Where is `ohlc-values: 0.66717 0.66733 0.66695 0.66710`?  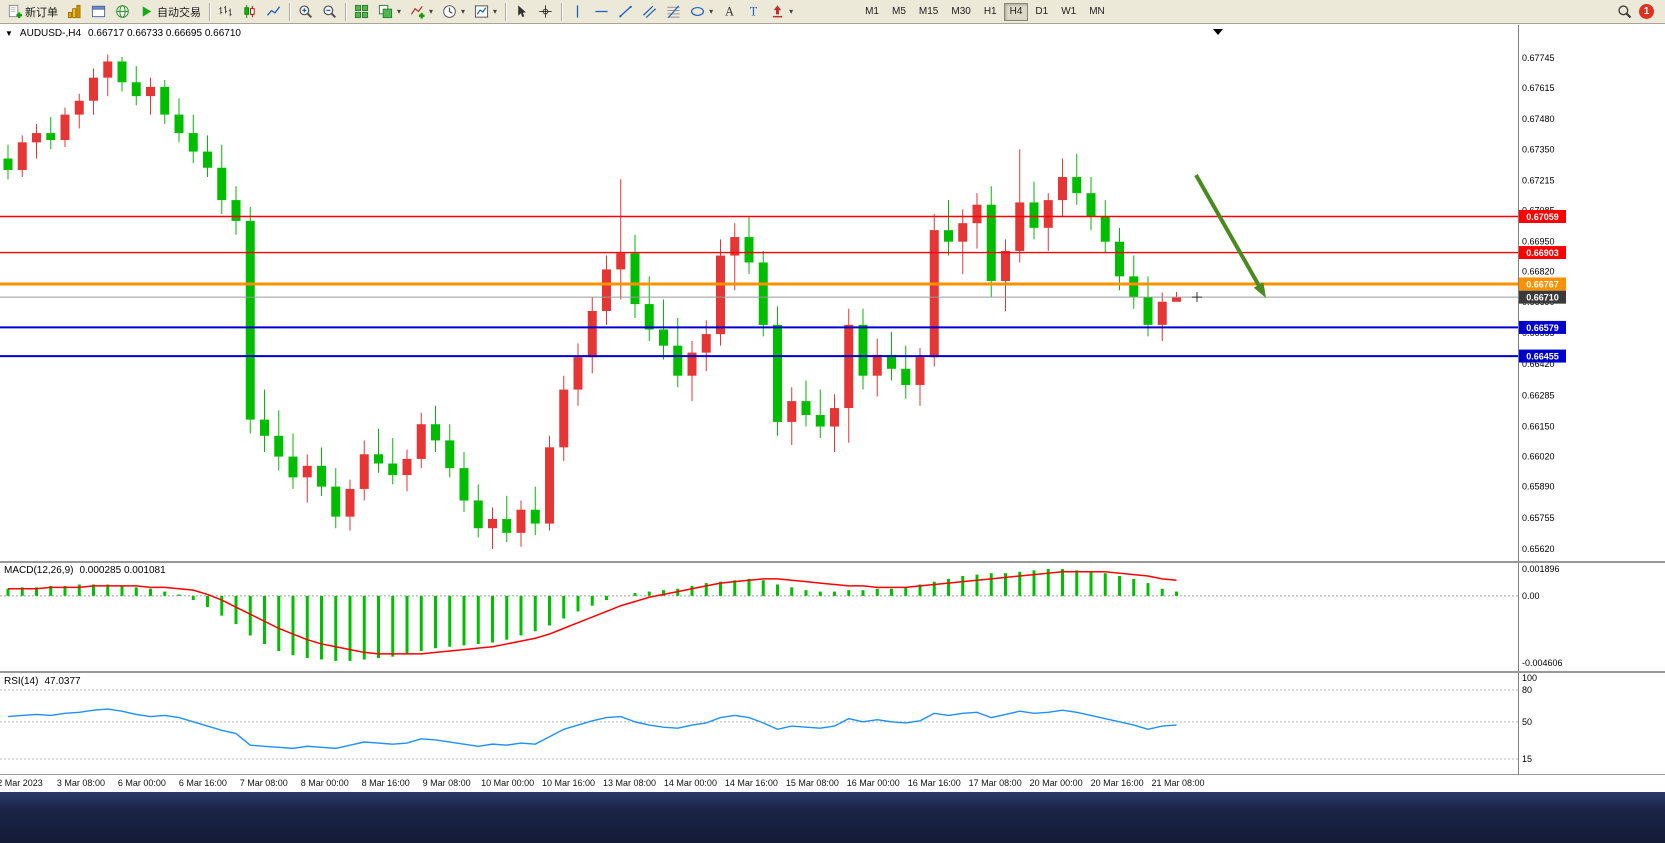
ohlc-values: 0.66717 0.66733 0.66695 0.66710 is located at coordinates (164, 33).